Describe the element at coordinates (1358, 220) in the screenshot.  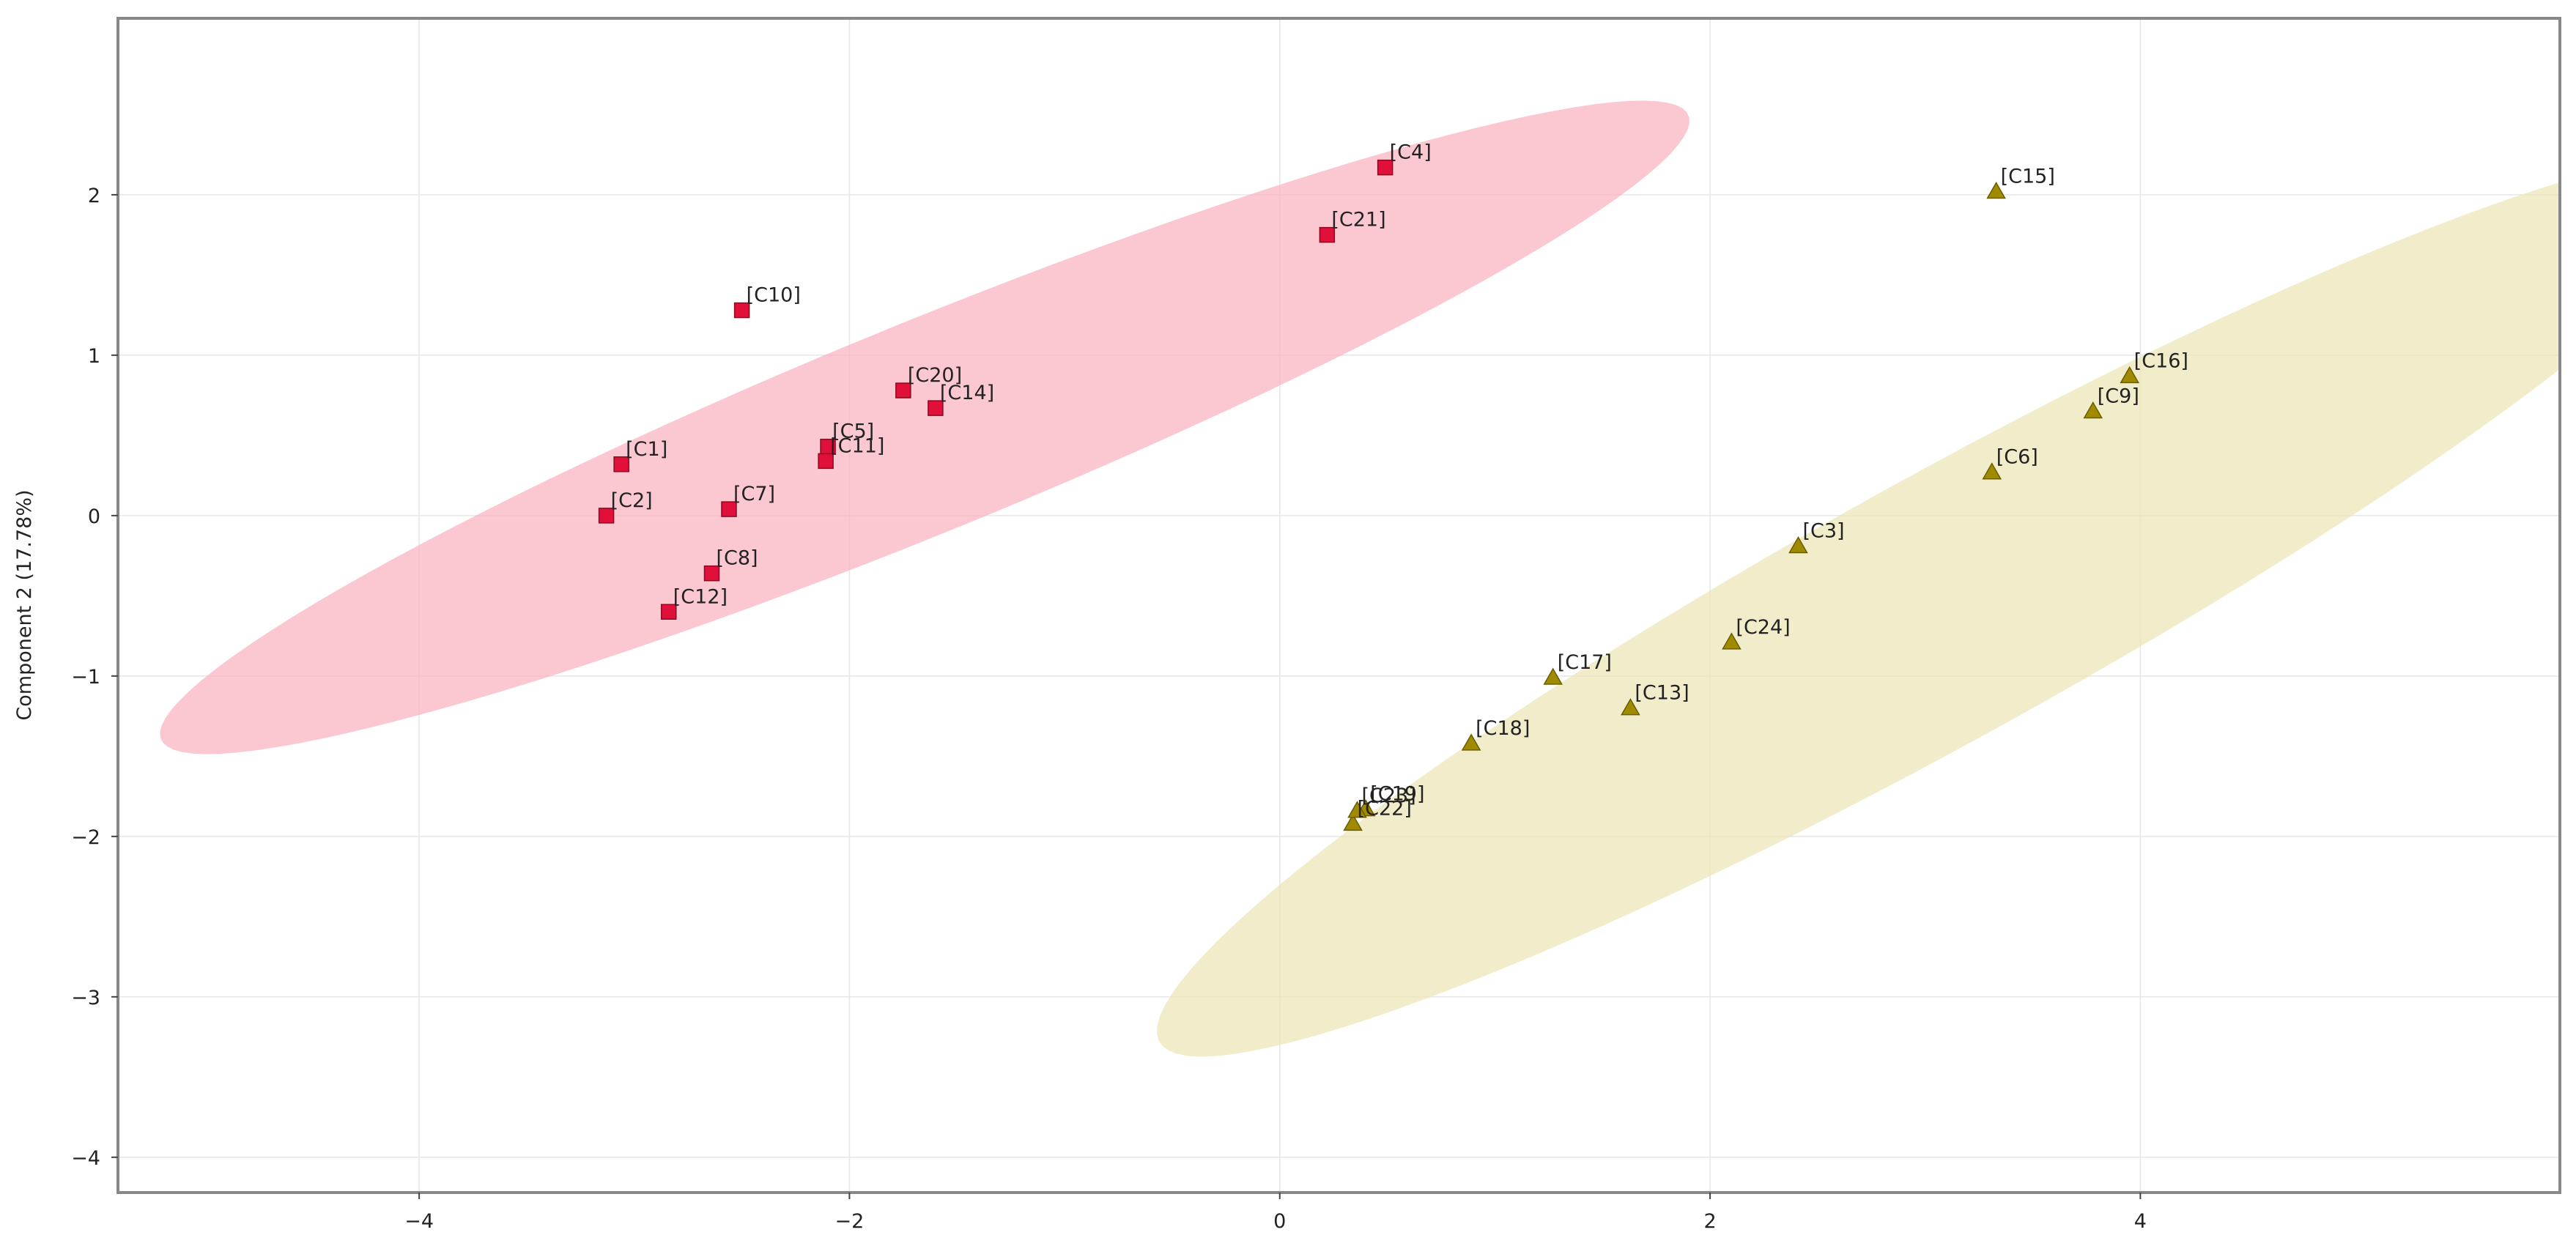
I see `point-label: [C21]` at that location.